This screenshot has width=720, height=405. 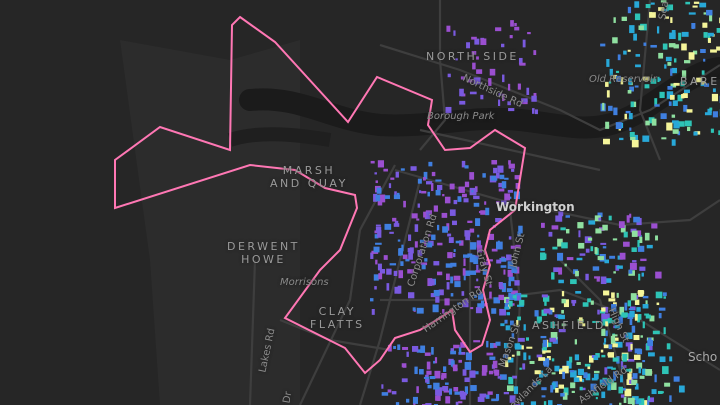 What do you see at coordinates (569, 325) in the screenshot?
I see `area-label-ashfield: ASHFIELD` at bounding box center [569, 325].